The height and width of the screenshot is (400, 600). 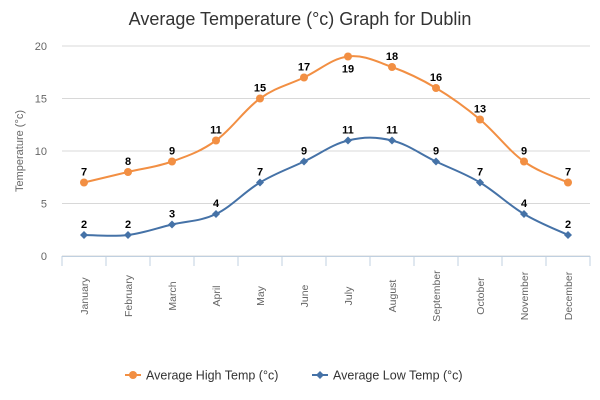 I want to click on data-label: 3, so click(x=172, y=215).